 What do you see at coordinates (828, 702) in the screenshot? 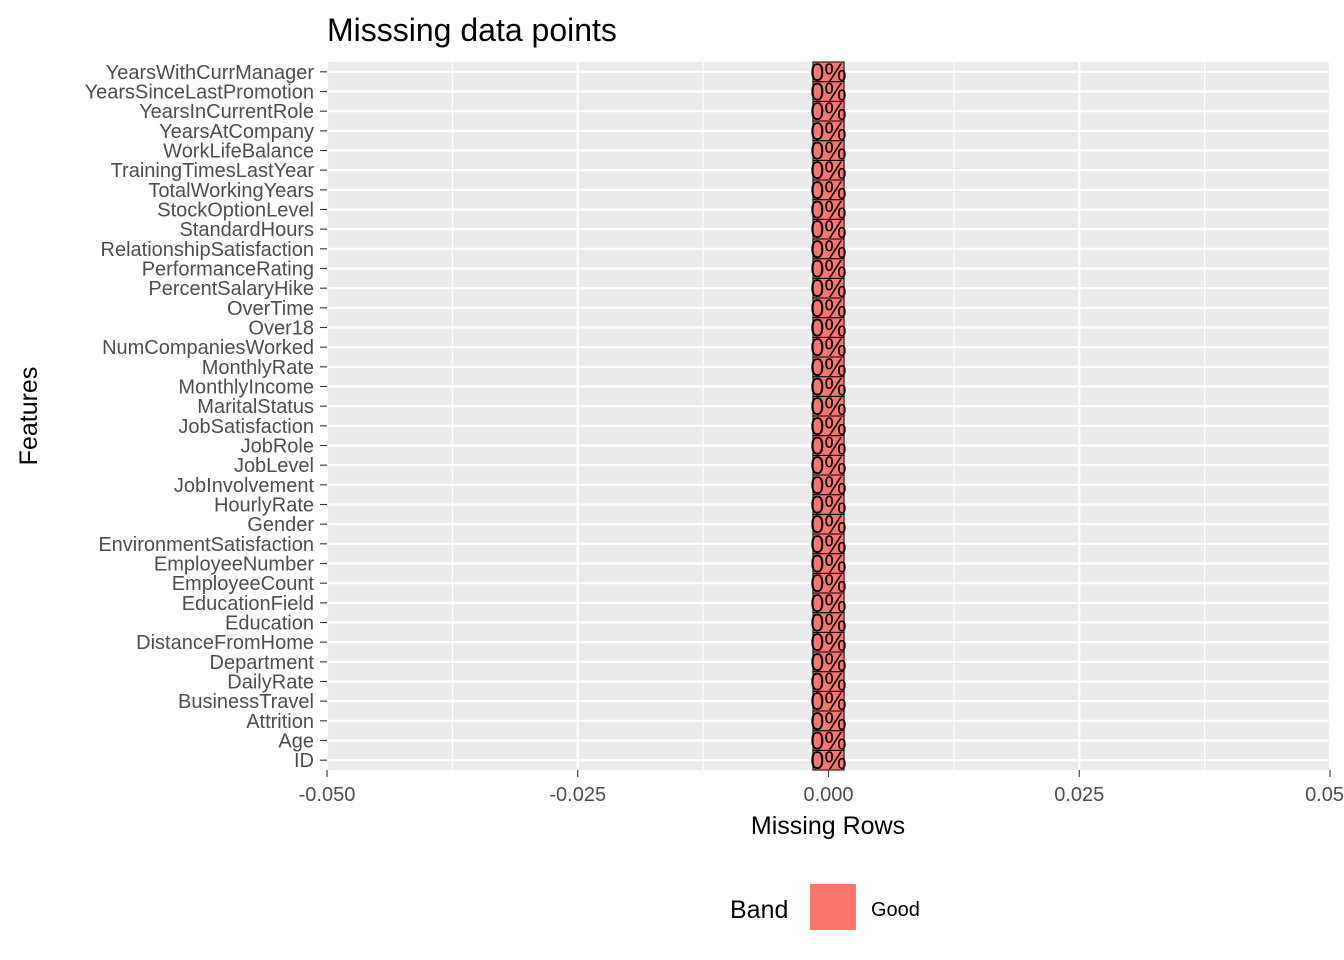
I see `bar-label-BusinessTravel: 0%` at bounding box center [828, 702].